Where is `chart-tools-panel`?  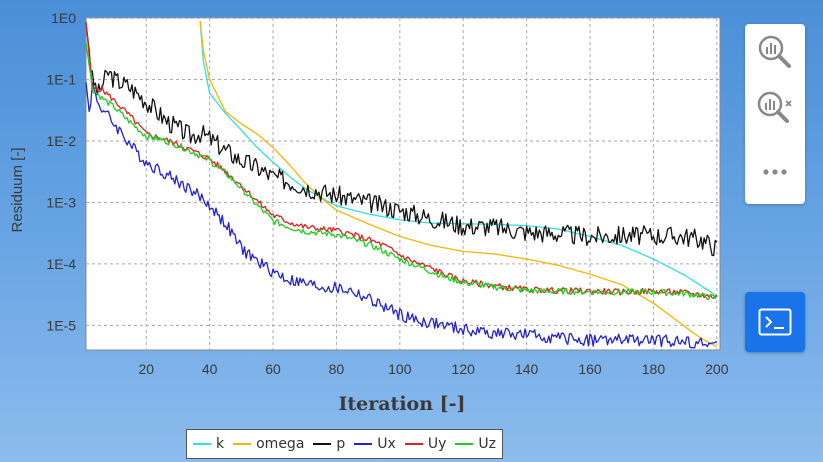
chart-tools-panel is located at coordinates (775, 114).